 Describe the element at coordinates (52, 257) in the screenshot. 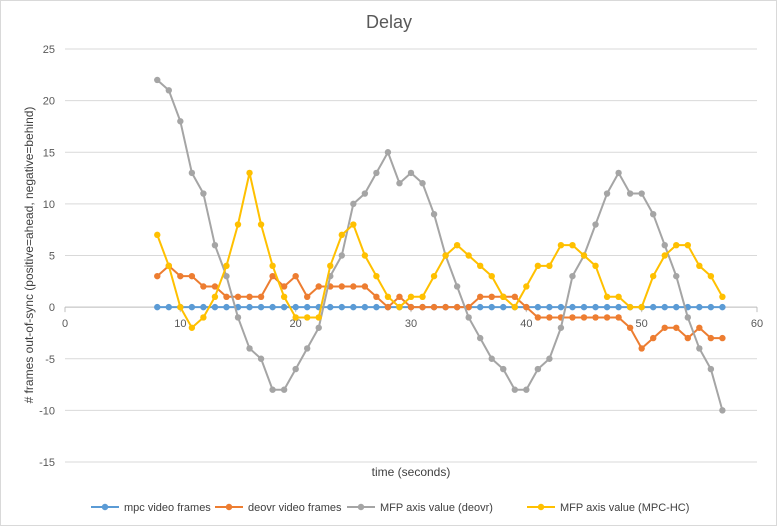

I see `y-tick-label: 5` at that location.